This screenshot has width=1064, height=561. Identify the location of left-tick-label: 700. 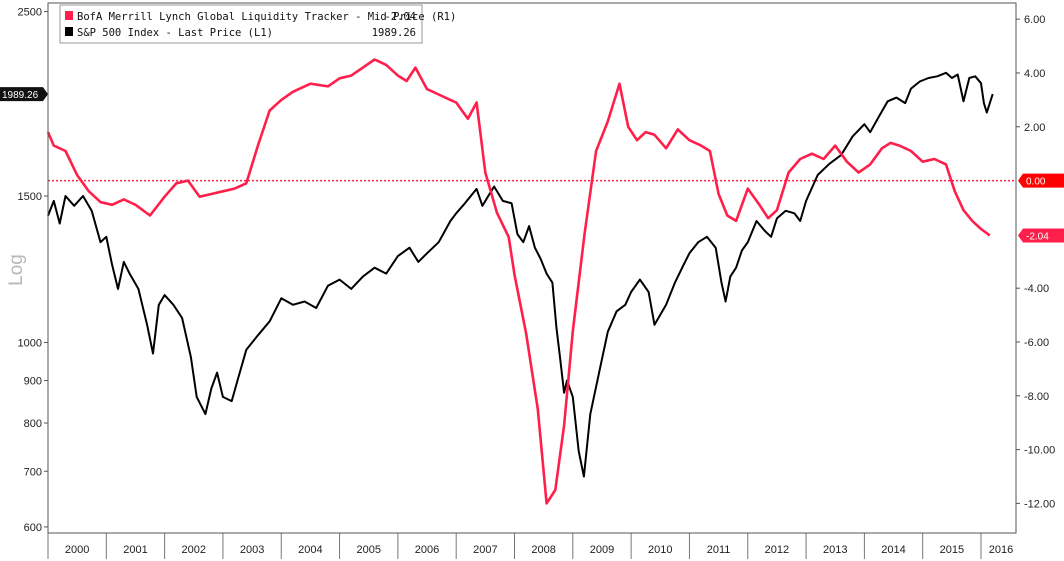
(33, 472).